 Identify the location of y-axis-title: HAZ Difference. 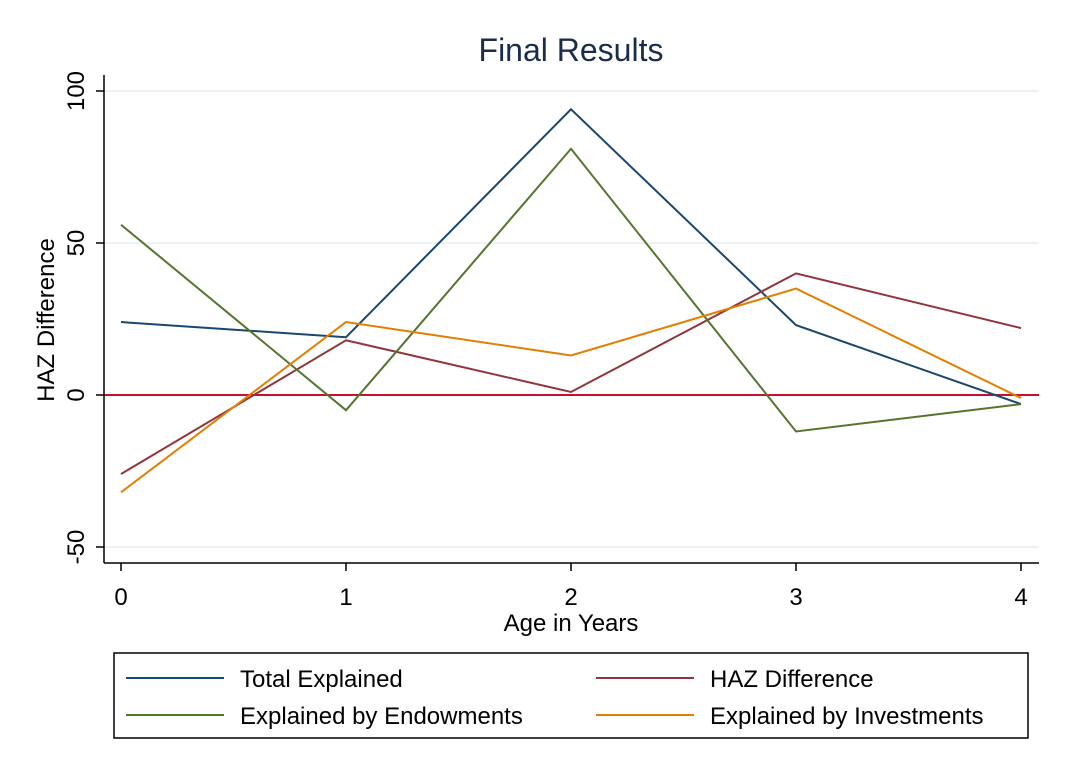
(46, 320).